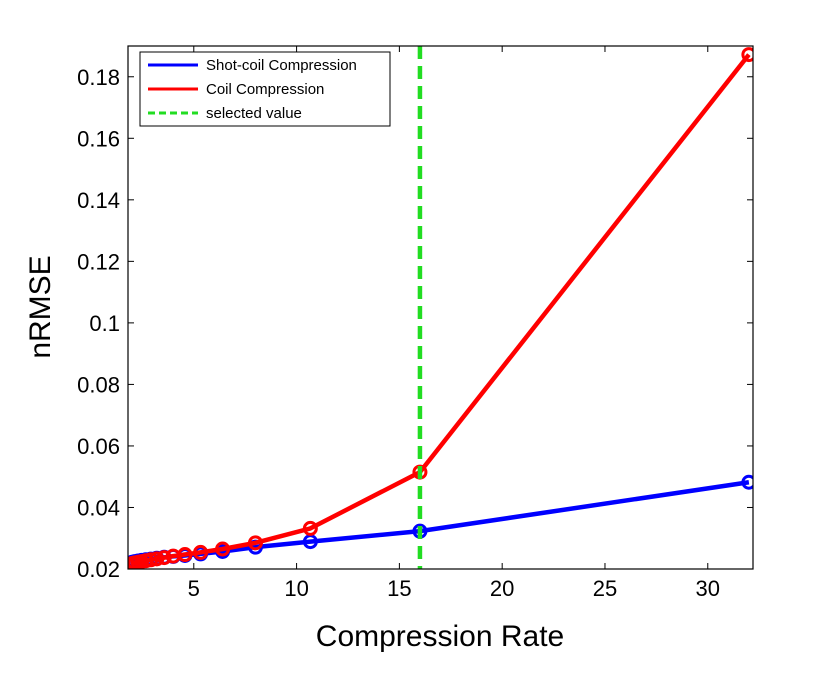 Image resolution: width=832 pixels, height=681 pixels. What do you see at coordinates (399, 588) in the screenshot?
I see `x-tick-label: 15` at bounding box center [399, 588].